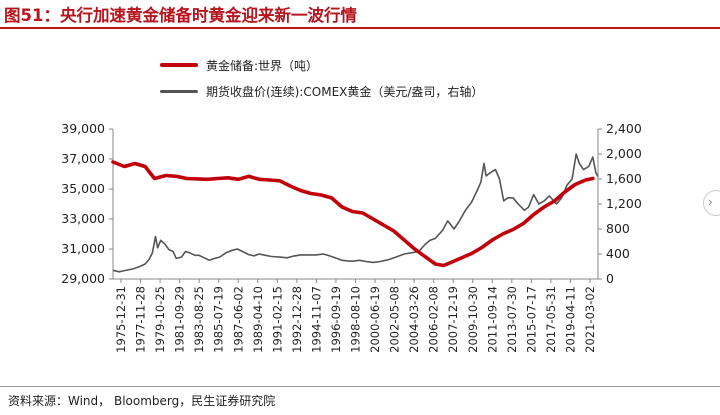 This screenshot has height=415, width=720. What do you see at coordinates (121, 319) in the screenshot?
I see `x-tick-label: 1975-12-31` at bounding box center [121, 319].